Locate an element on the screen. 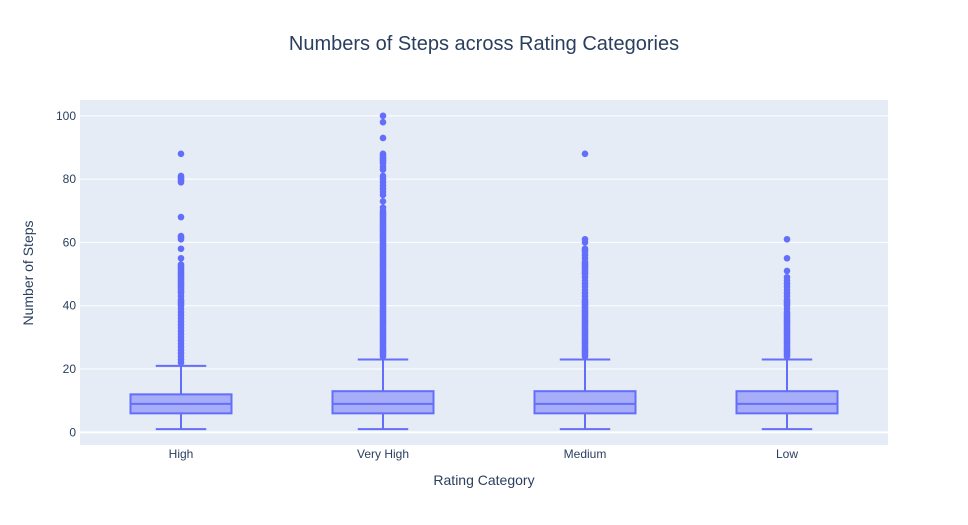  x-tick-label: Medium is located at coordinates (585, 454).